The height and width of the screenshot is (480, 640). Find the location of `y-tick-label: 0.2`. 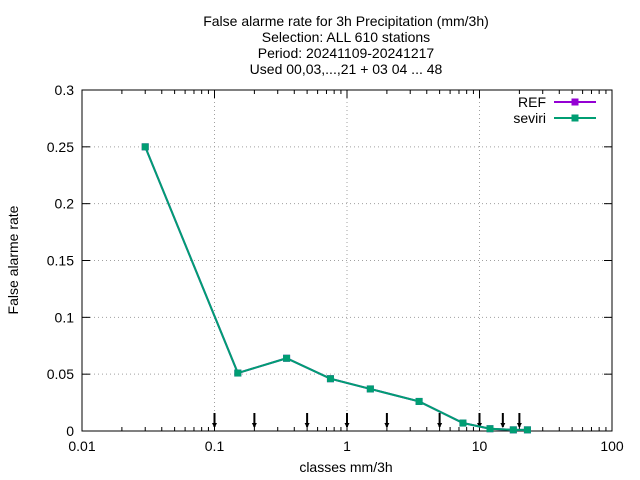

y-tick-label: 0.2 is located at coordinates (65, 204).